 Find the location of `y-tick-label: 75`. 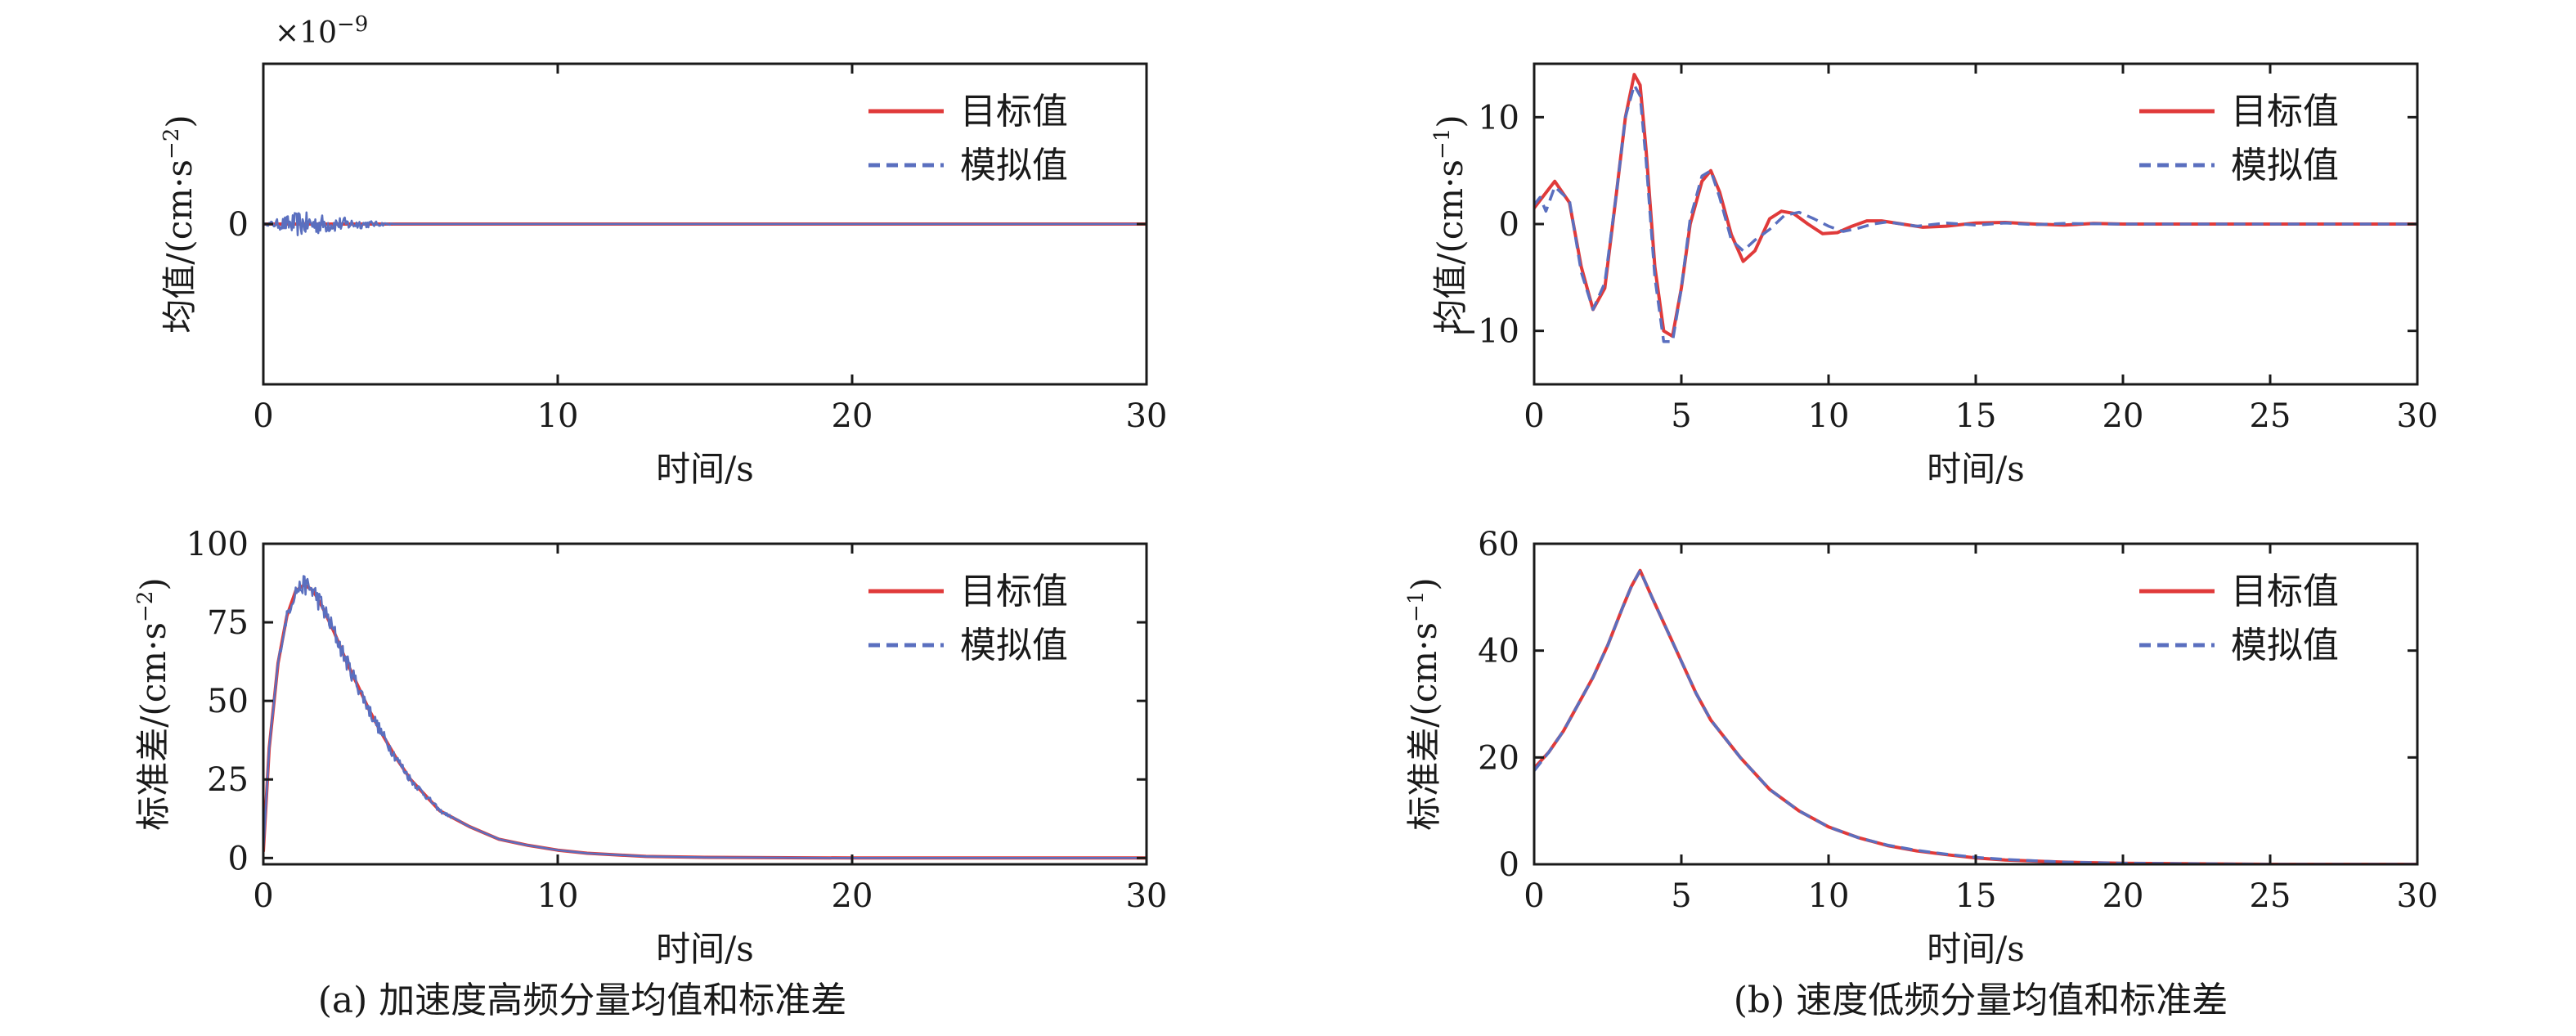

y-tick-label: 75 is located at coordinates (228, 623).